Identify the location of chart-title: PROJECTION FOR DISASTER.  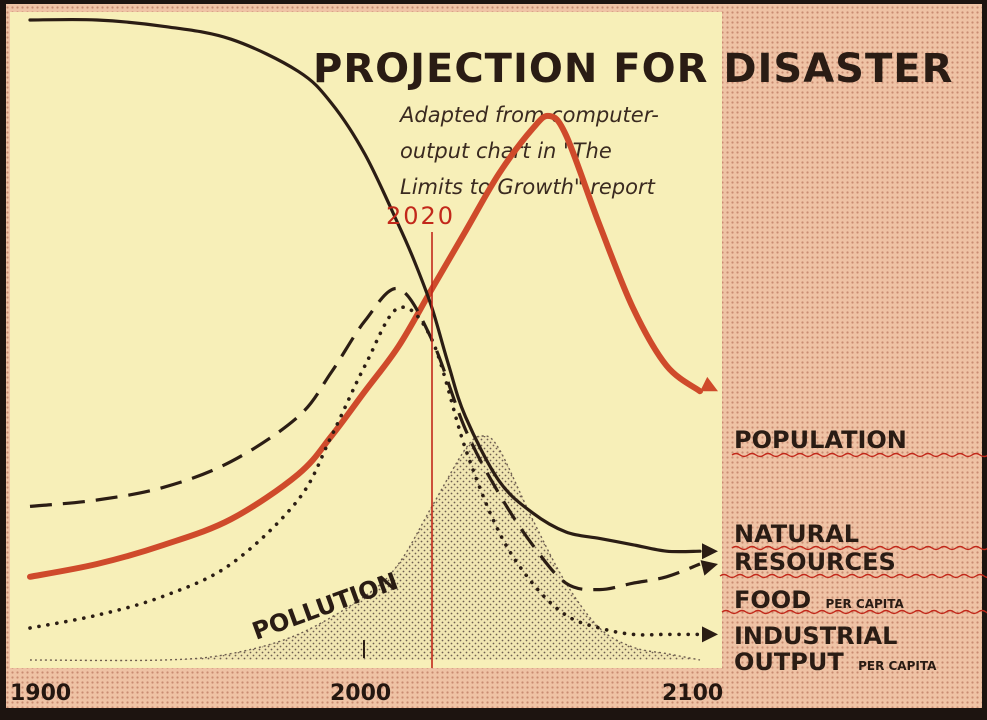
(633, 69).